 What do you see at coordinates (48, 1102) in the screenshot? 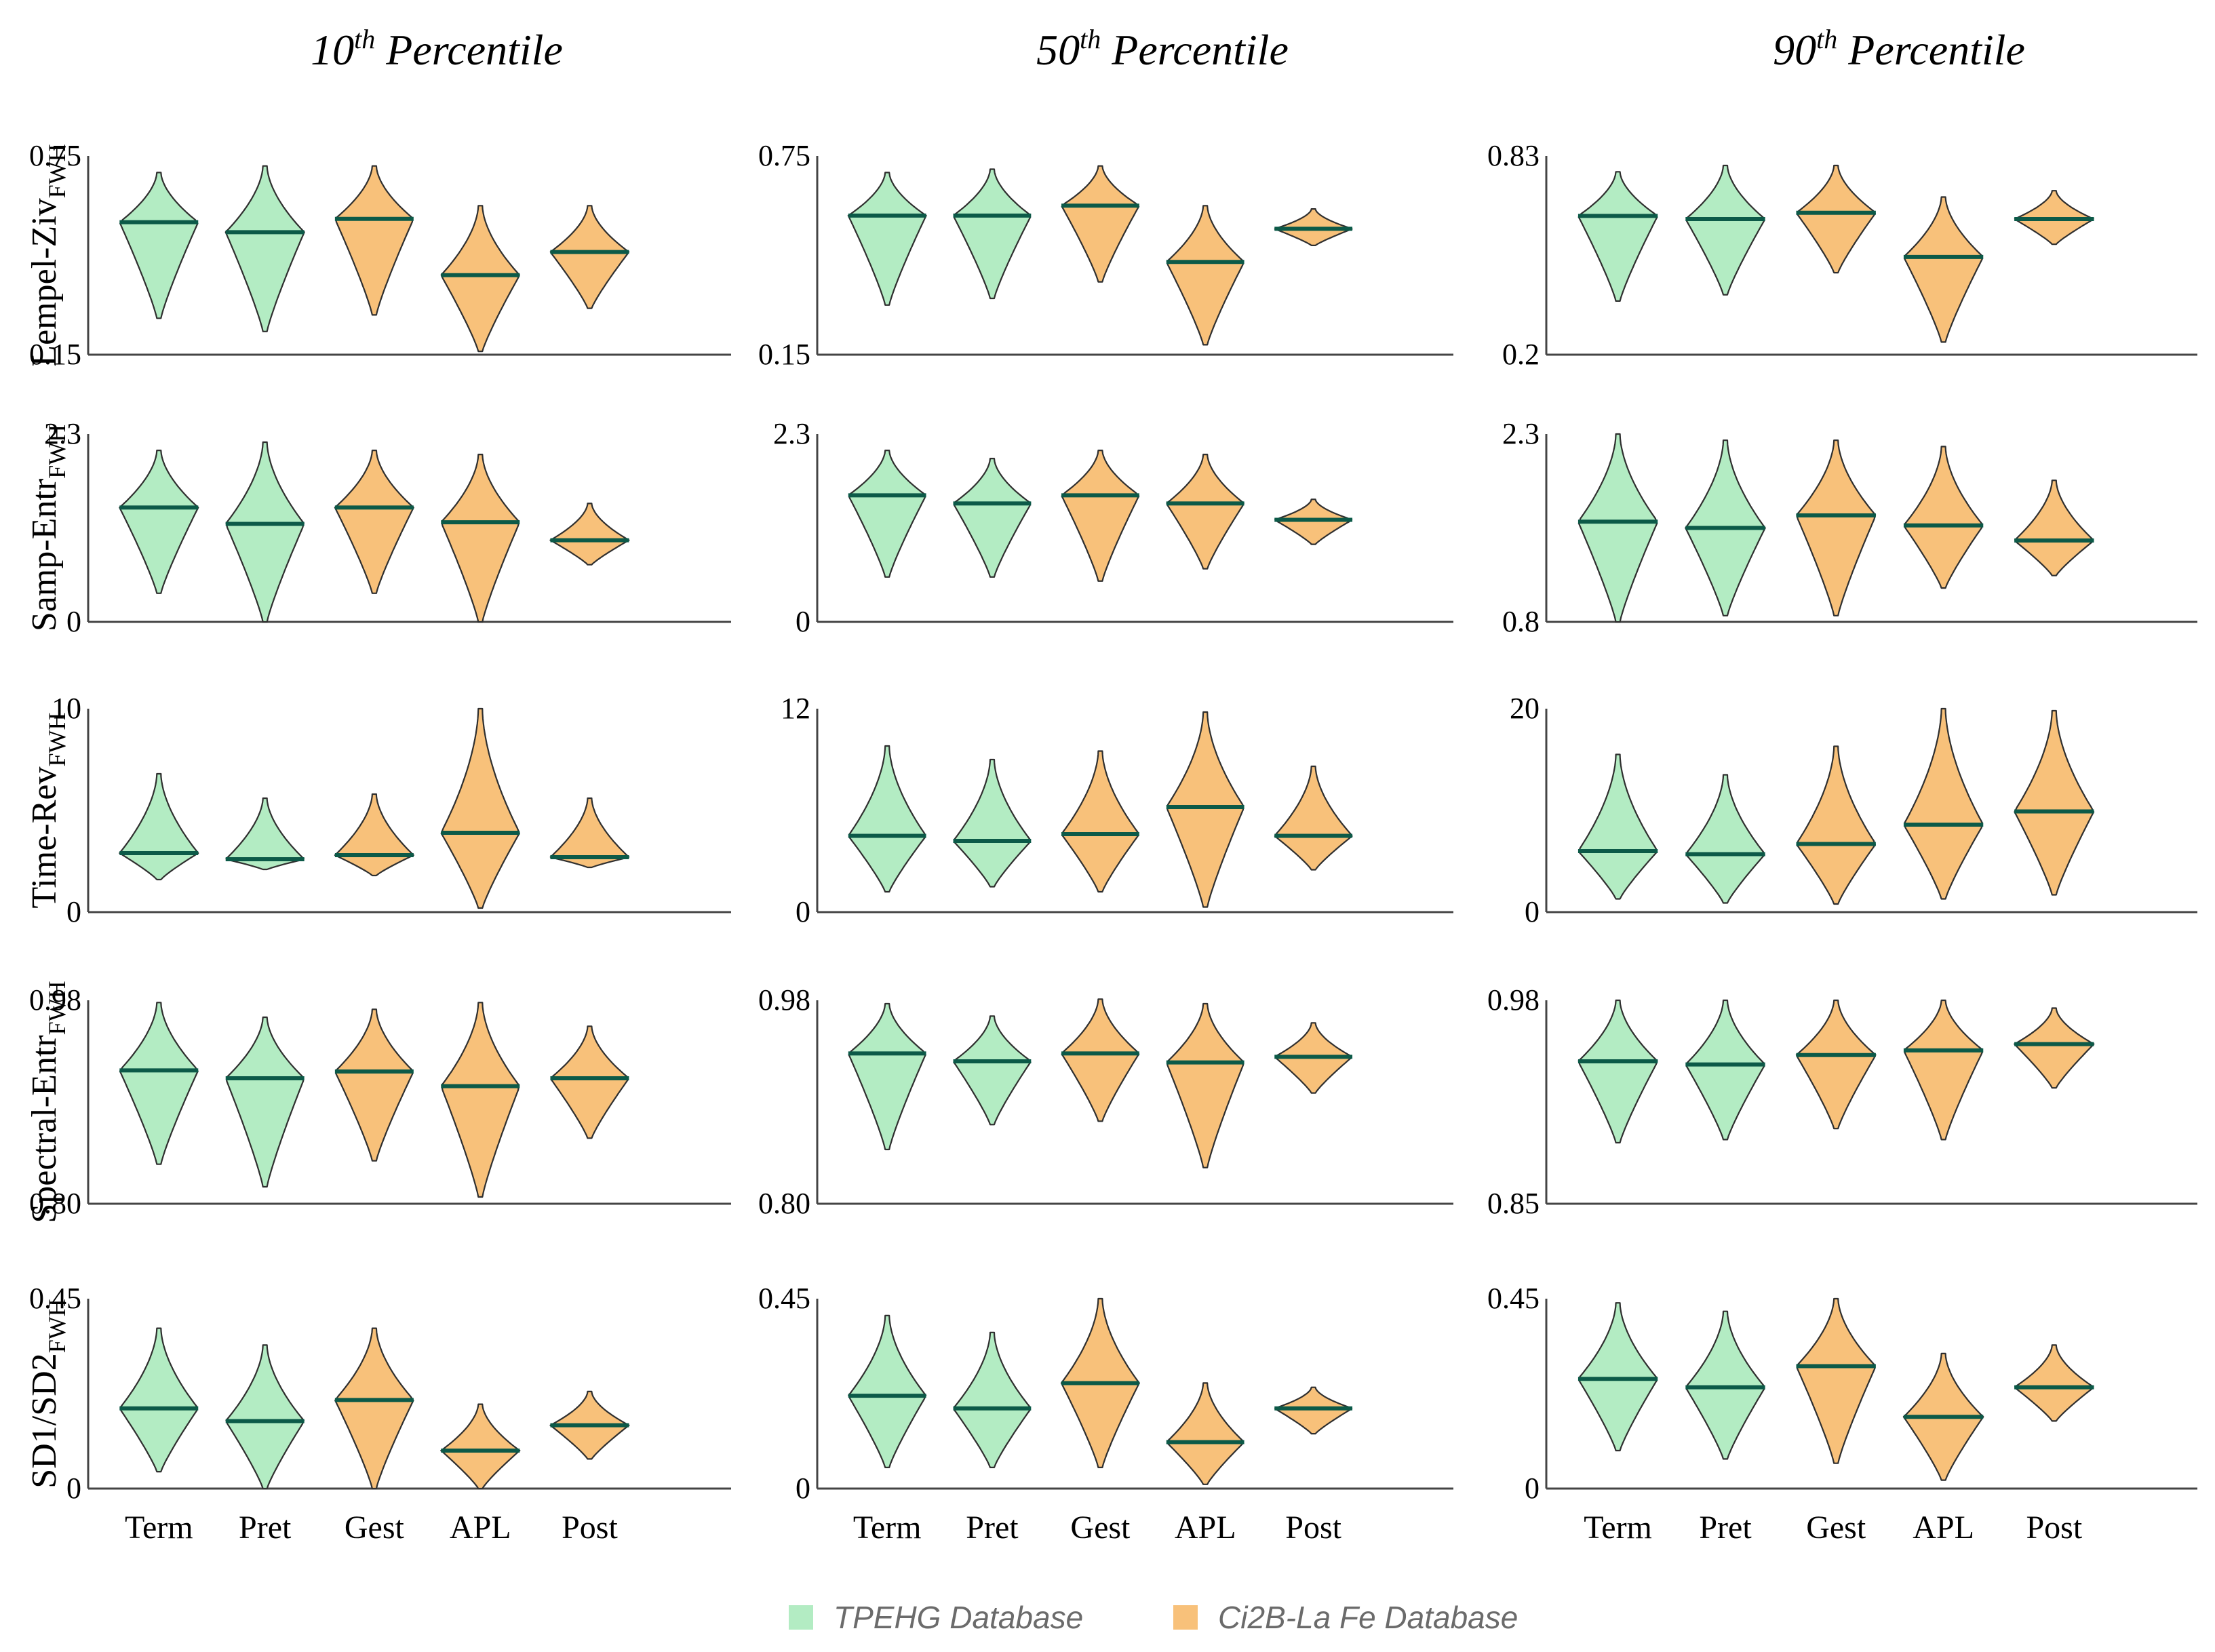
I see `row-label: Spectral-EntrFWH` at bounding box center [48, 1102].